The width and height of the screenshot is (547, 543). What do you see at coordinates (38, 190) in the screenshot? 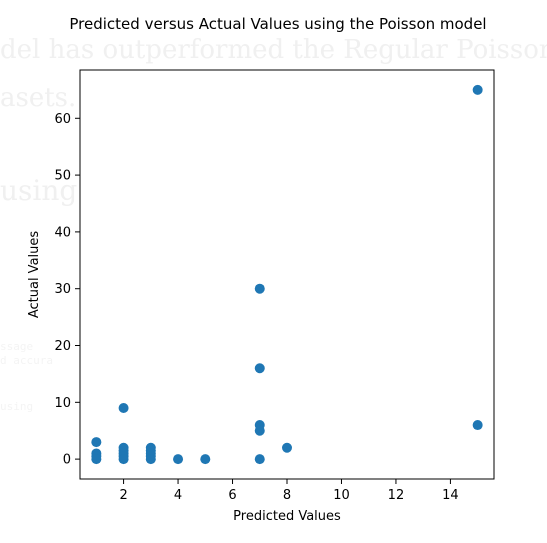
I see `background-text-line-3: using` at bounding box center [38, 190].